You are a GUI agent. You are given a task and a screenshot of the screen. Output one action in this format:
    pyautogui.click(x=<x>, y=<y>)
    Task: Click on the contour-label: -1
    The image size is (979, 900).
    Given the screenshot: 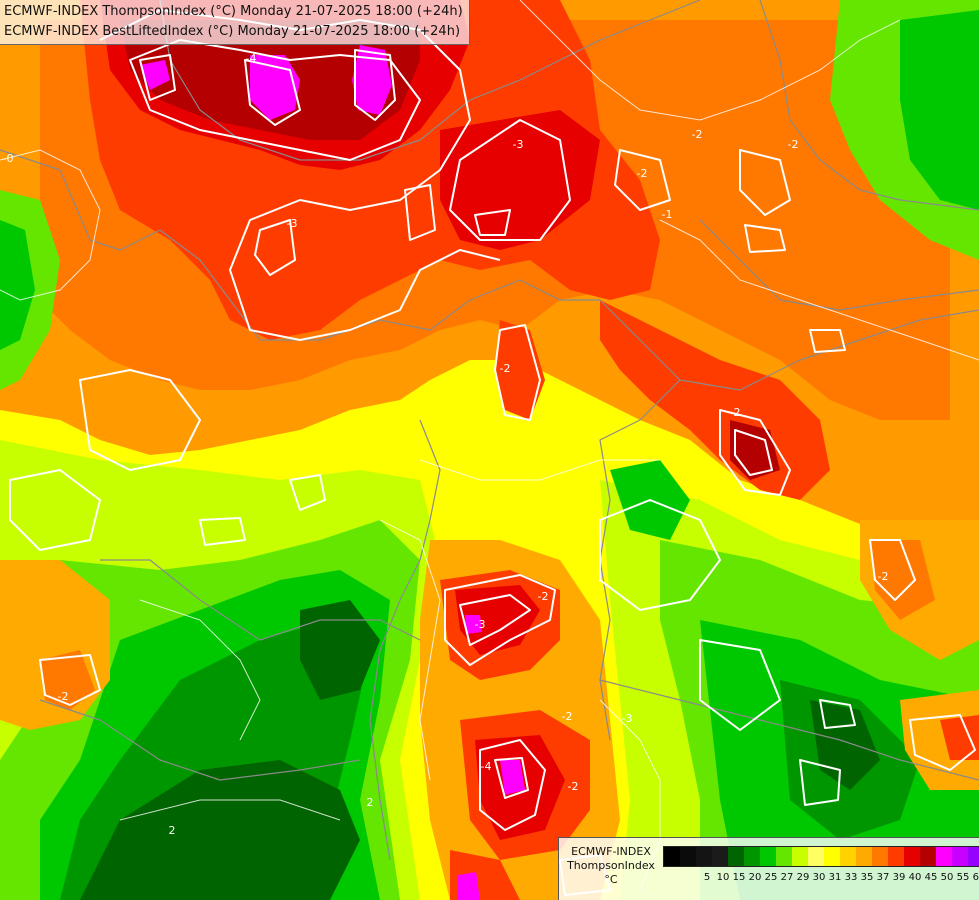 What is the action you would take?
    pyautogui.click(x=667, y=214)
    